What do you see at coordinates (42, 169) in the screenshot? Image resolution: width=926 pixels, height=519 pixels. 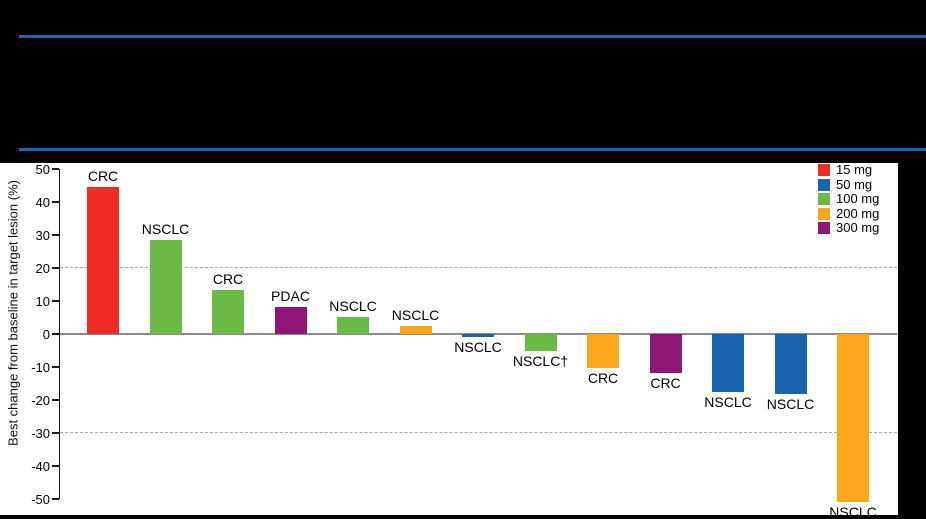 I see `y-axis-tick-label: 50` at bounding box center [42, 169].